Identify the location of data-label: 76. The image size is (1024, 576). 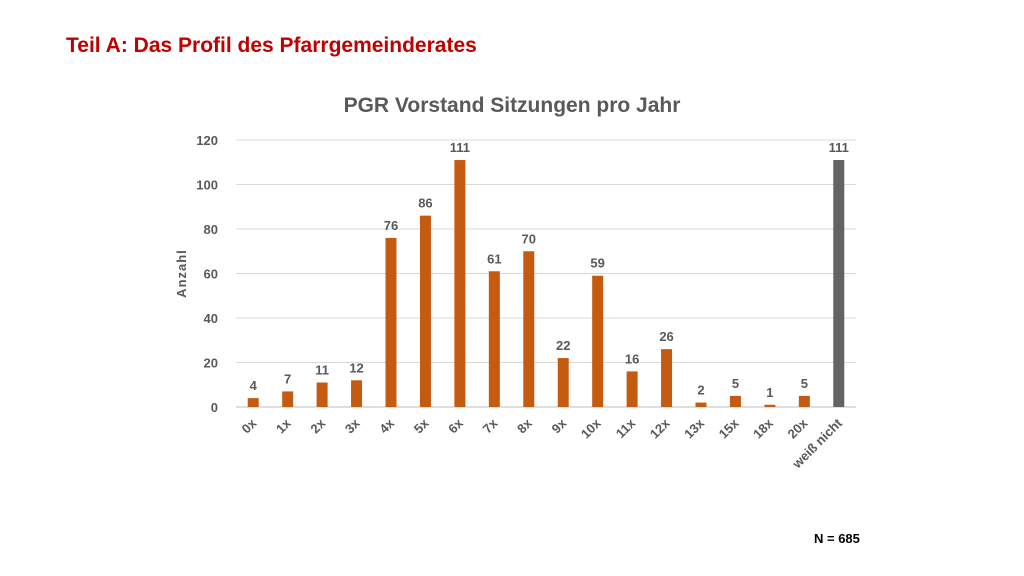
(391, 225).